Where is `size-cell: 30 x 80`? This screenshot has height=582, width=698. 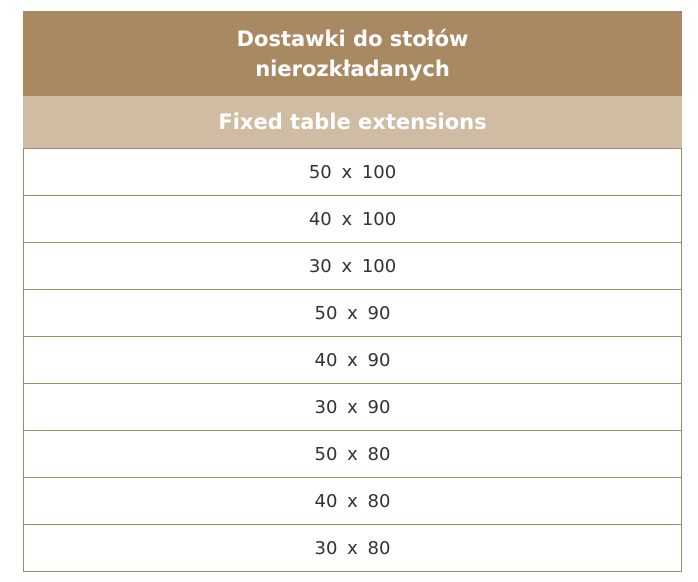 size-cell: 30 x 80 is located at coordinates (352, 548).